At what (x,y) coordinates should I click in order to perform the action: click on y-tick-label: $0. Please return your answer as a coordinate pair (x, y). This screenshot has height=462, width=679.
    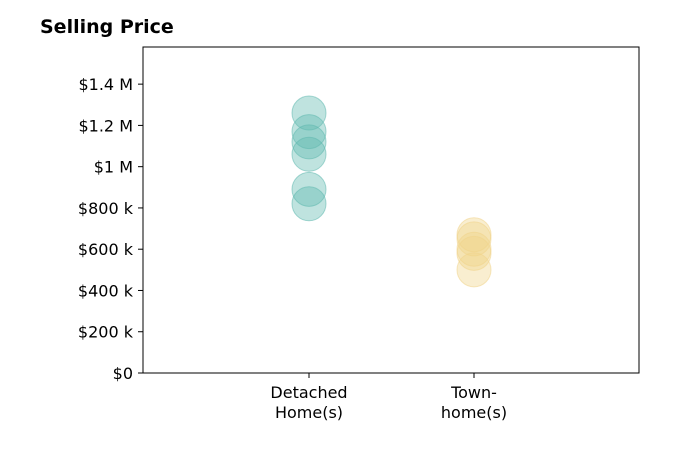
    Looking at the image, I should click on (123, 373).